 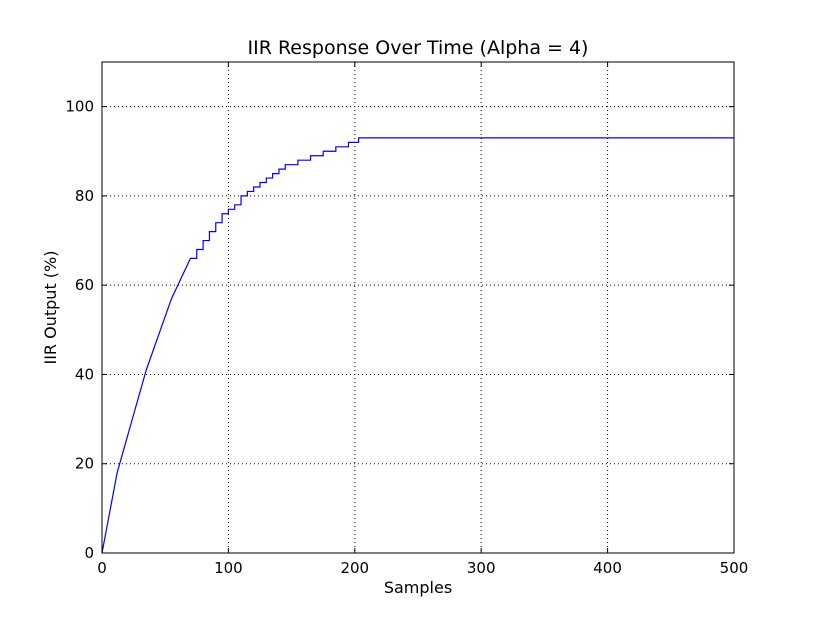 I want to click on y-tick-label: 60, so click(x=84, y=285).